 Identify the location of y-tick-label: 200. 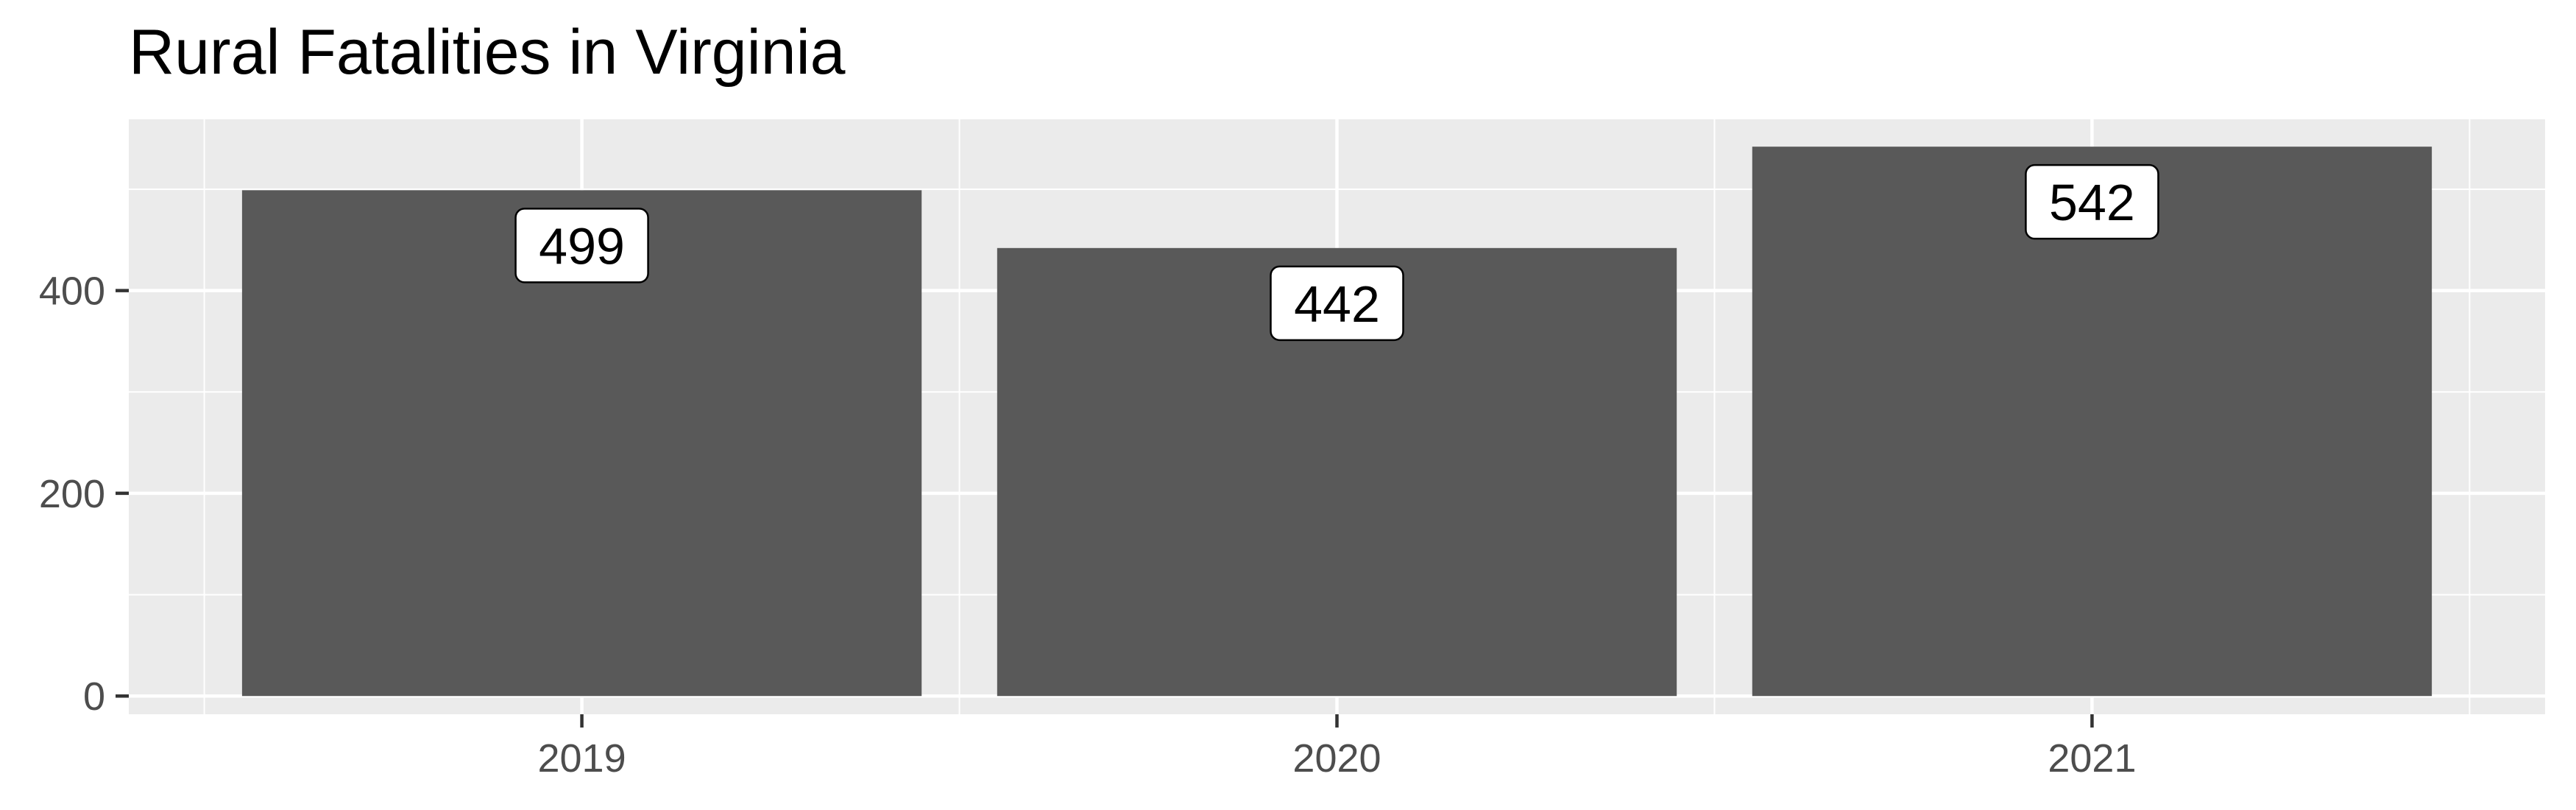
(72, 494).